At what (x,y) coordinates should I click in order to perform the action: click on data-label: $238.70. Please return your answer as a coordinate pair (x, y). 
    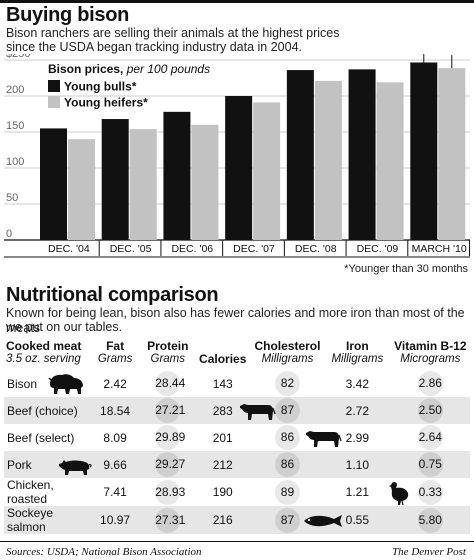
    Looking at the image, I should click on (454, 54).